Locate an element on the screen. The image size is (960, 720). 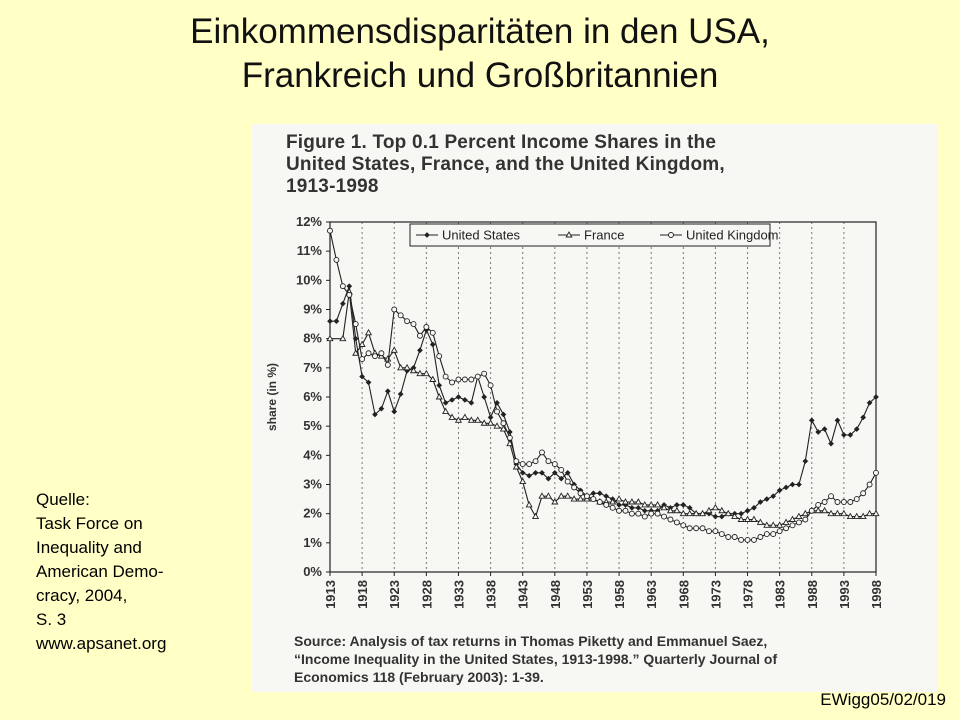
y-tick-label: 12% is located at coordinates (309, 221).